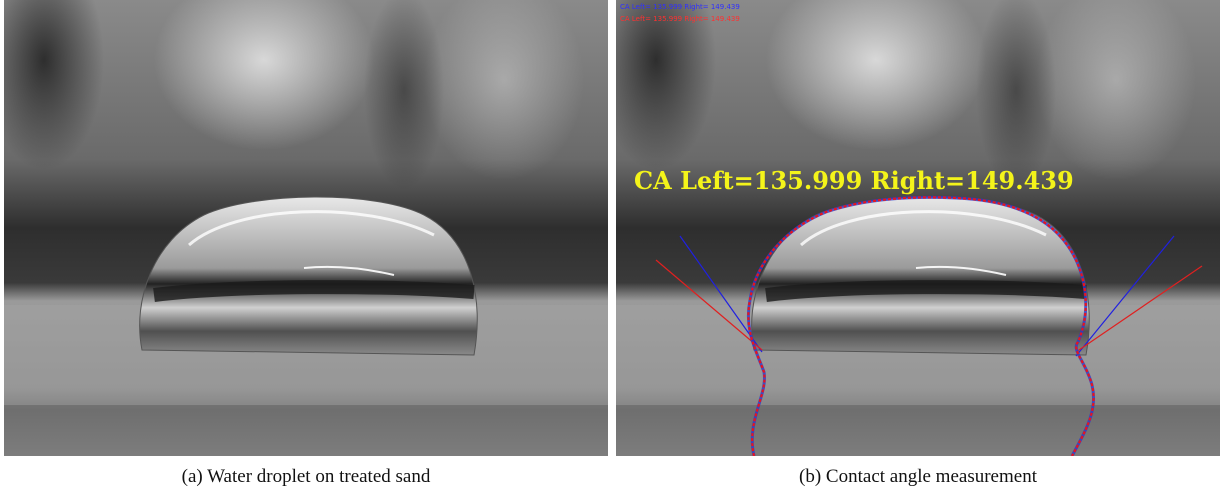 The width and height of the screenshot is (1222, 500). What do you see at coordinates (929, 296) in the screenshot?
I see `tangent-lines` at bounding box center [929, 296].